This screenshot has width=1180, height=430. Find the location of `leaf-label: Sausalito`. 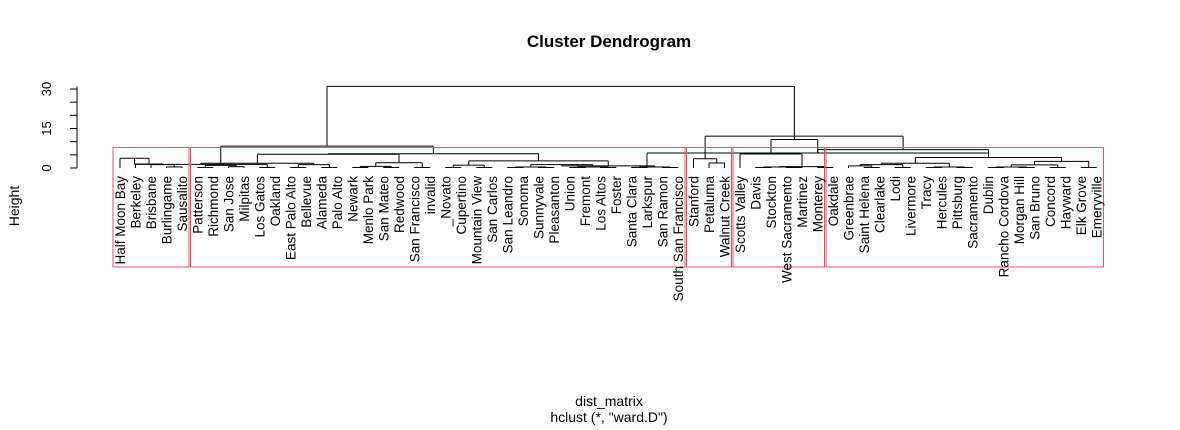

leaf-label: Sausalito is located at coordinates (182, 204).